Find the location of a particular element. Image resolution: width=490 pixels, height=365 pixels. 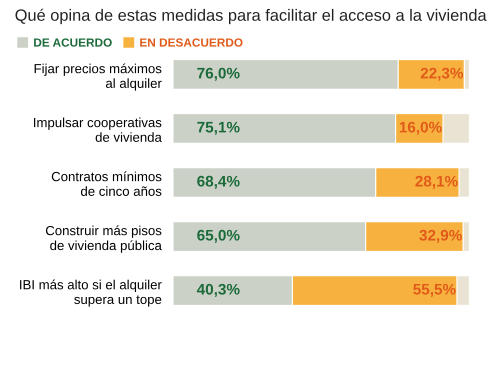

y-tick-label: Construir más pisos de vivienda pública is located at coordinates (104, 239).